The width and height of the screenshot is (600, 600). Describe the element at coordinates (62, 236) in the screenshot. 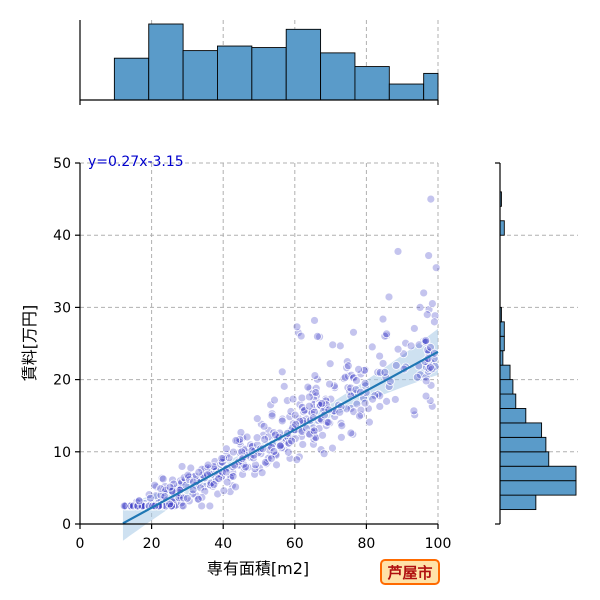

I see `y-tick-label: 40` at that location.